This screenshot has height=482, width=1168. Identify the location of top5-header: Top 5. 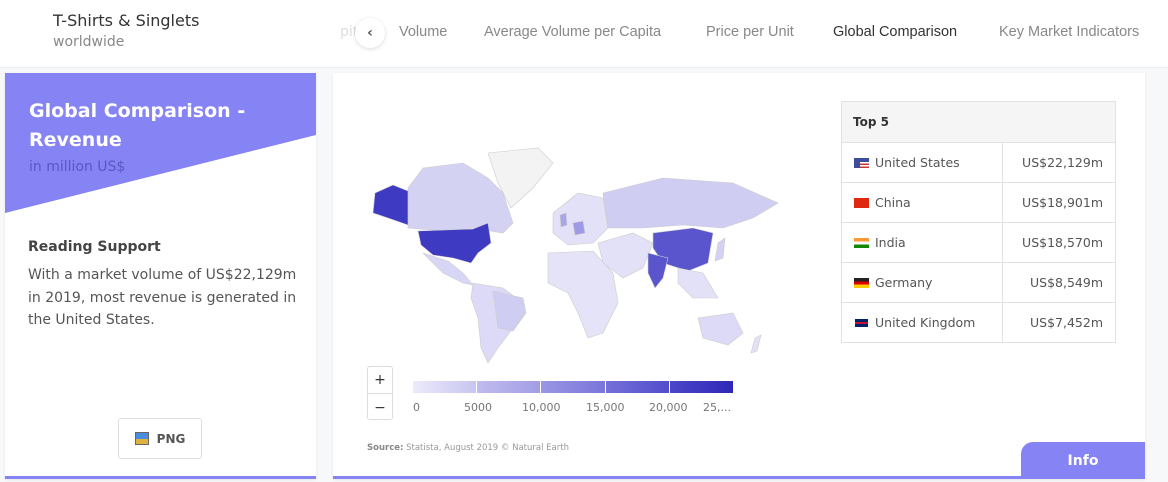
(978, 122).